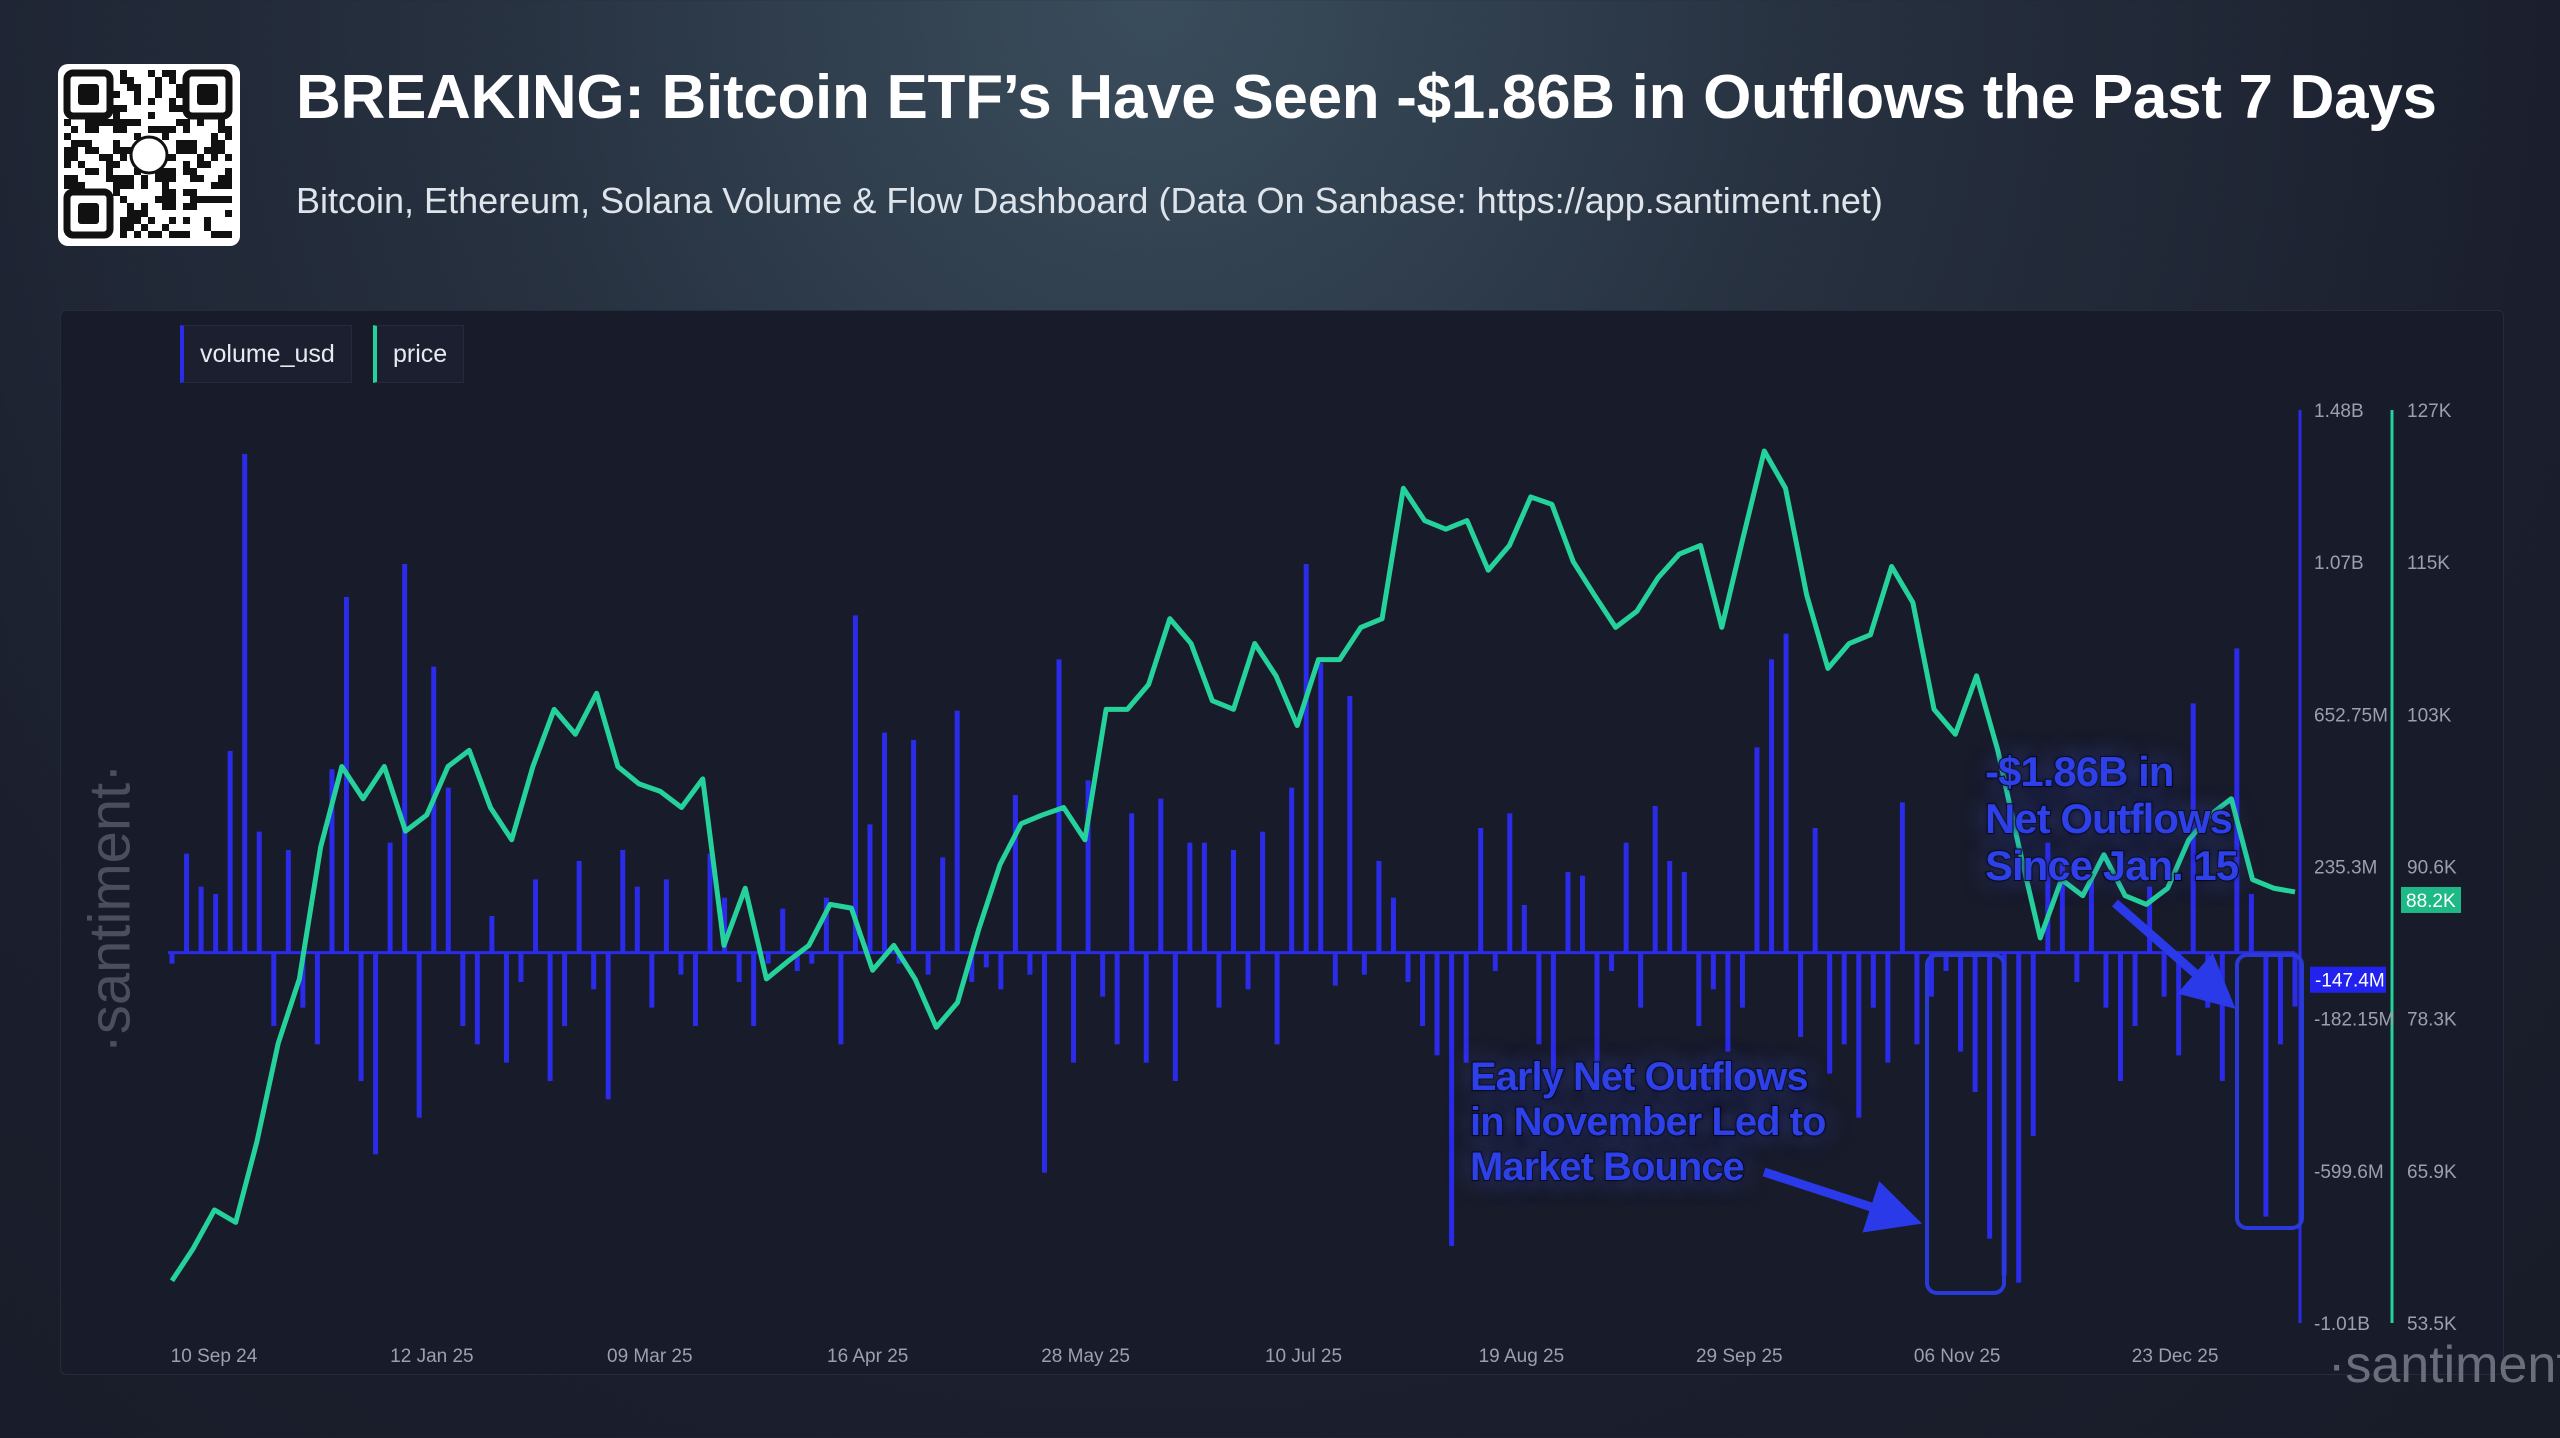 This screenshot has width=2560, height=1438. I want to click on legend-price: price, so click(419, 354).